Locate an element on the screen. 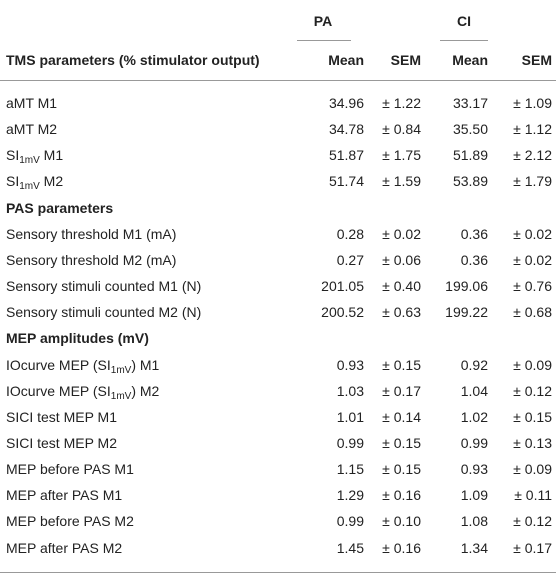  row-label: aMT M1 is located at coordinates (32, 103).